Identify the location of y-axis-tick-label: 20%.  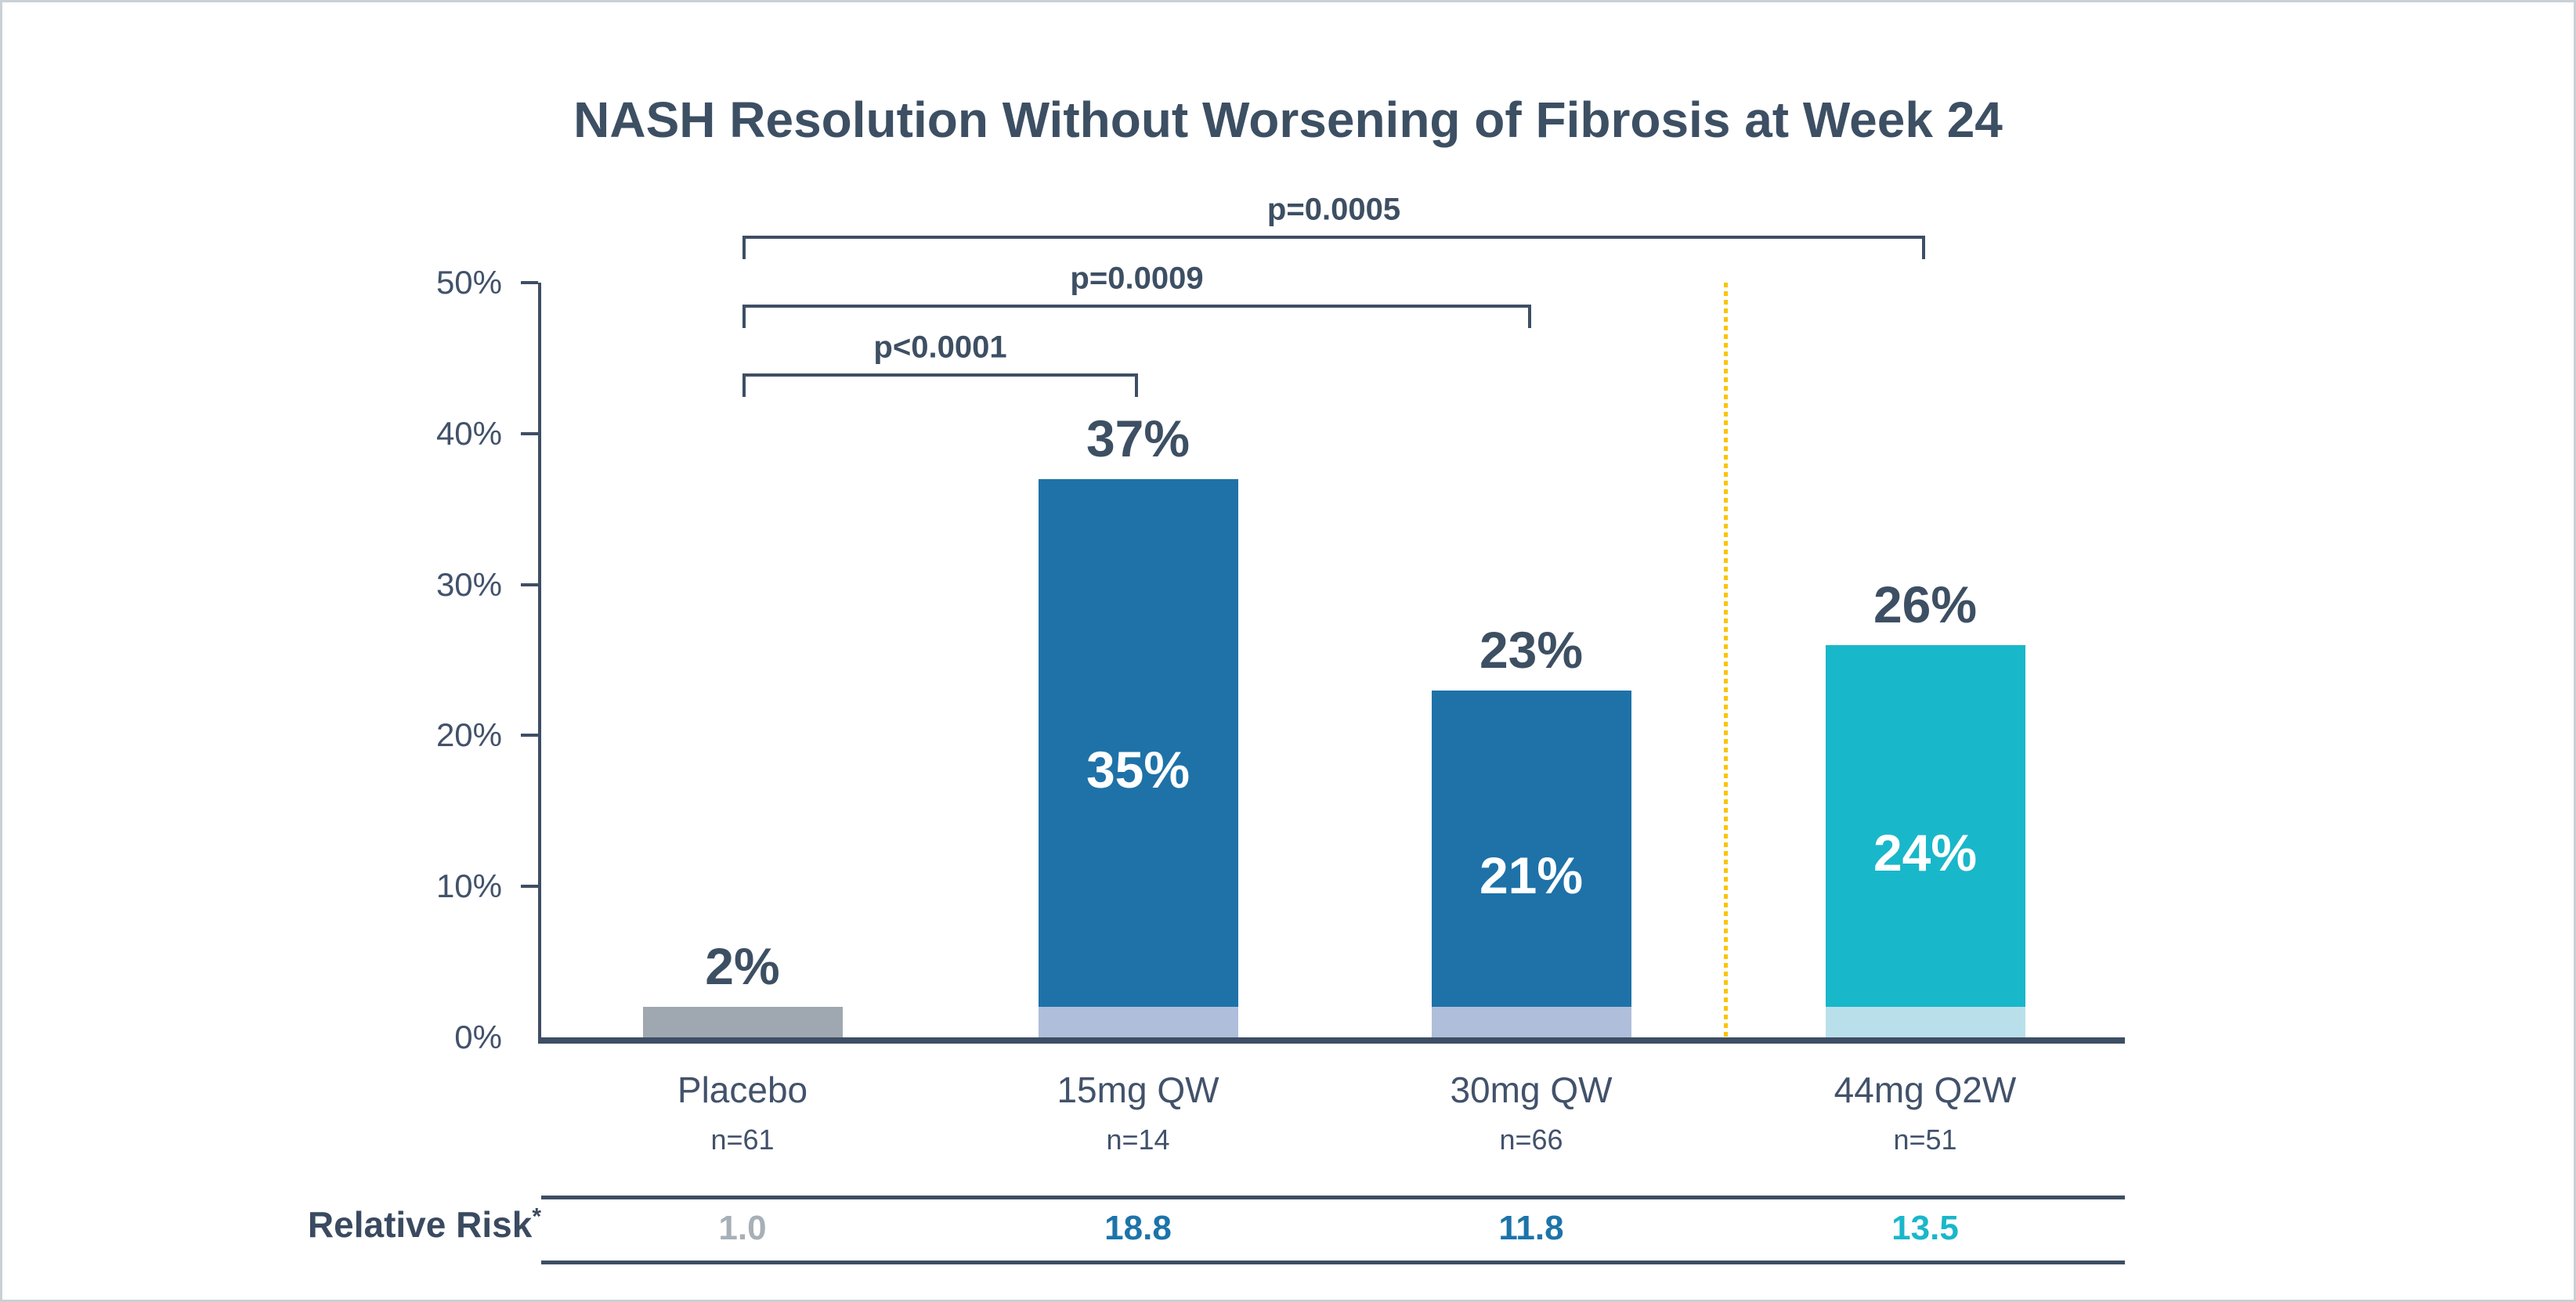
(468, 735).